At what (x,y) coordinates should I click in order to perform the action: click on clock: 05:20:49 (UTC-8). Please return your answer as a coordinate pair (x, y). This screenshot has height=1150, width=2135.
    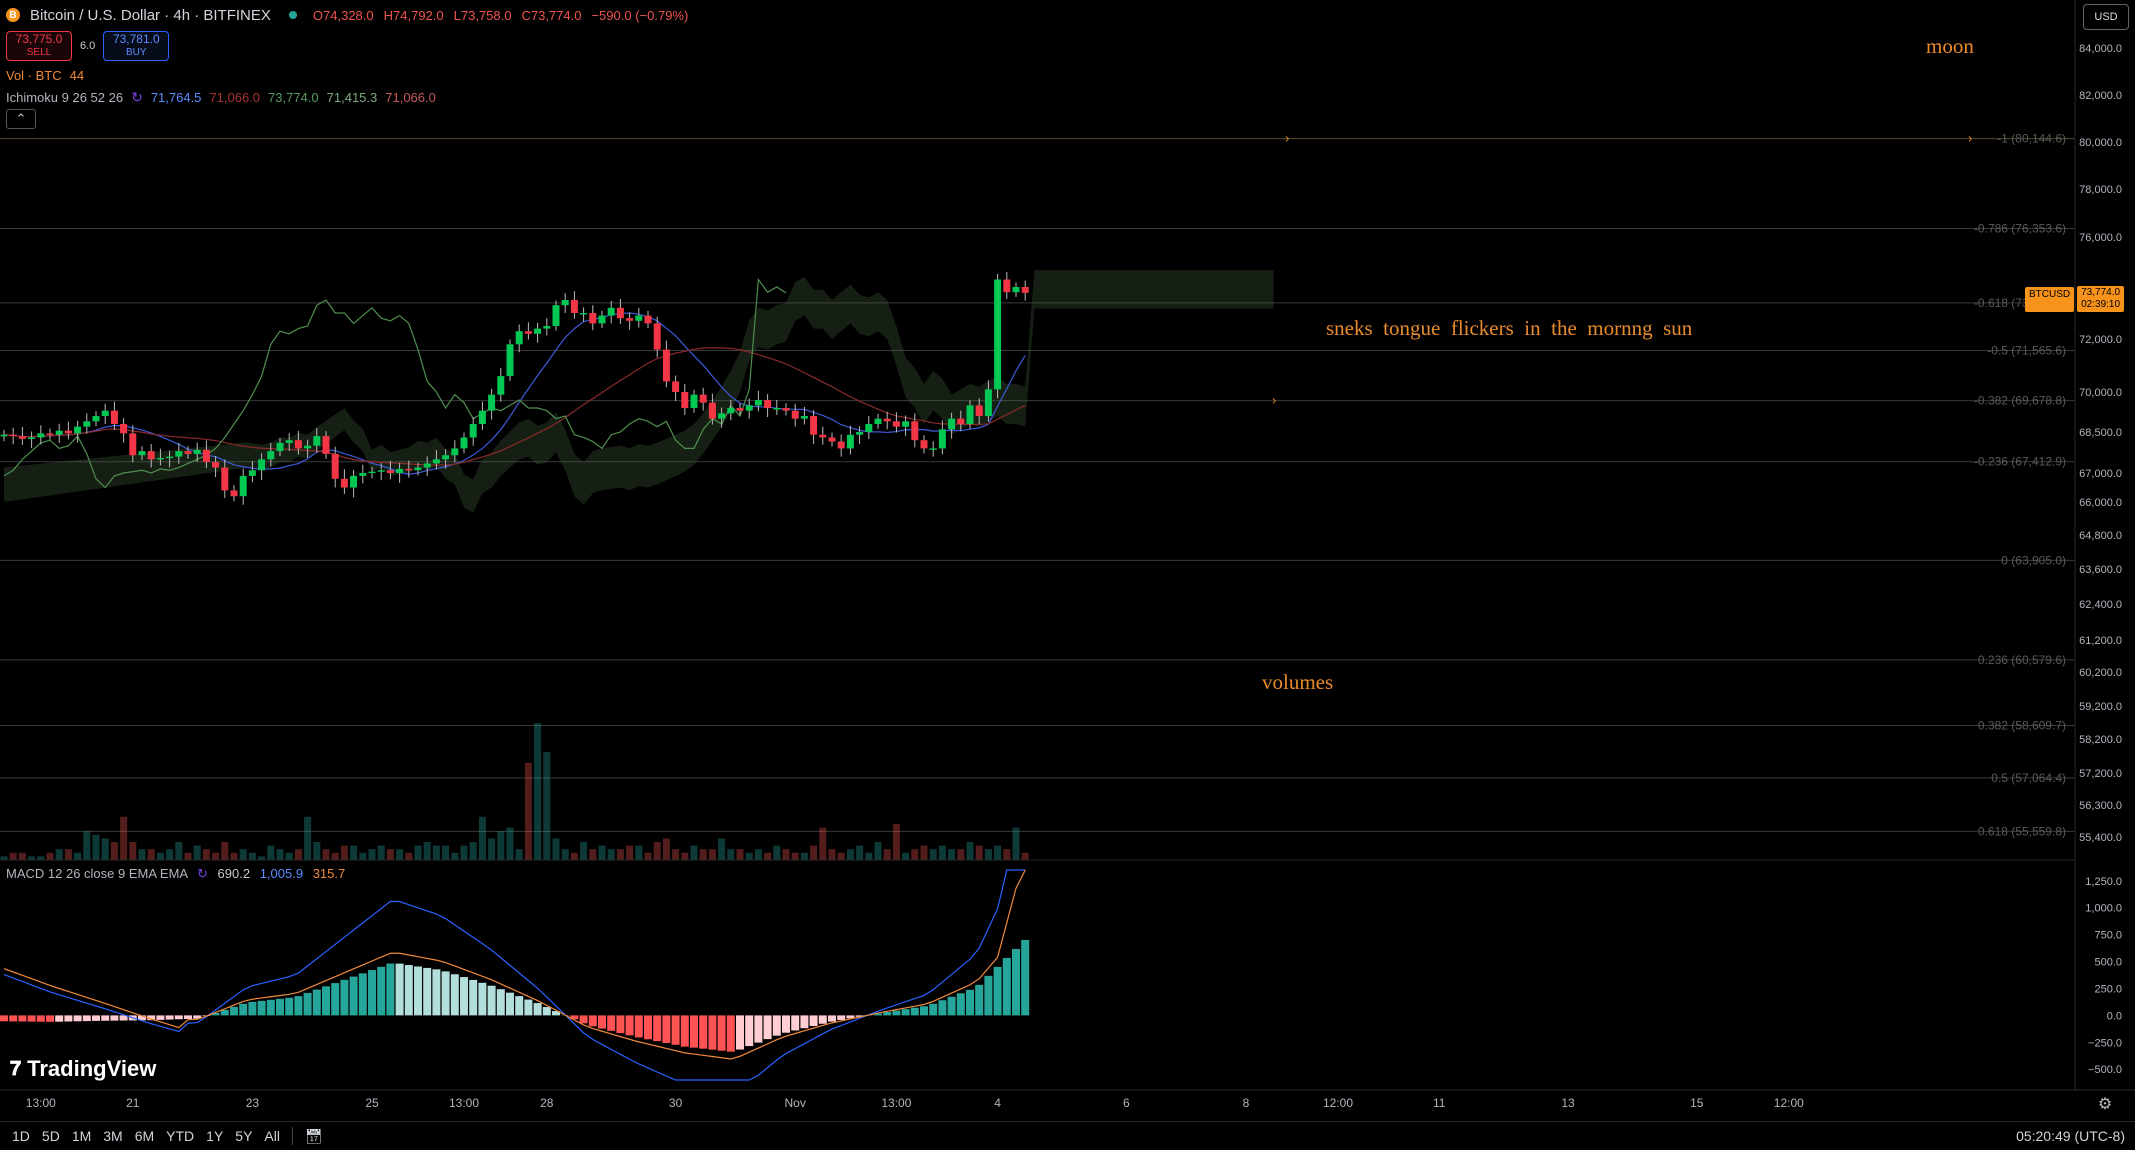
    Looking at the image, I should click on (2070, 1136).